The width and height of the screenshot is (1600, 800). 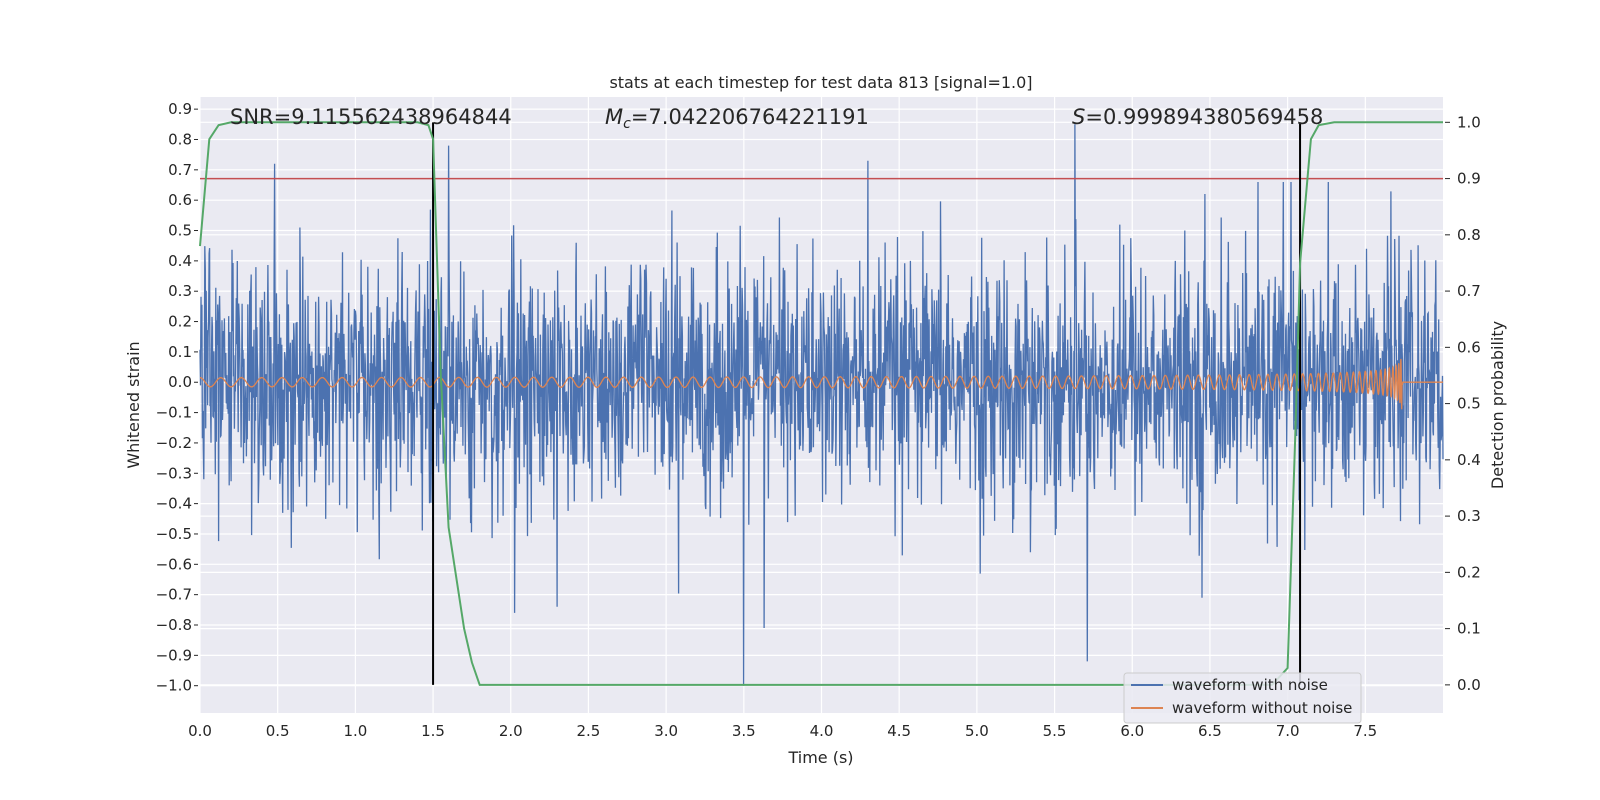 I want to click on x-tick-label: 6.0, so click(x=1132, y=731).